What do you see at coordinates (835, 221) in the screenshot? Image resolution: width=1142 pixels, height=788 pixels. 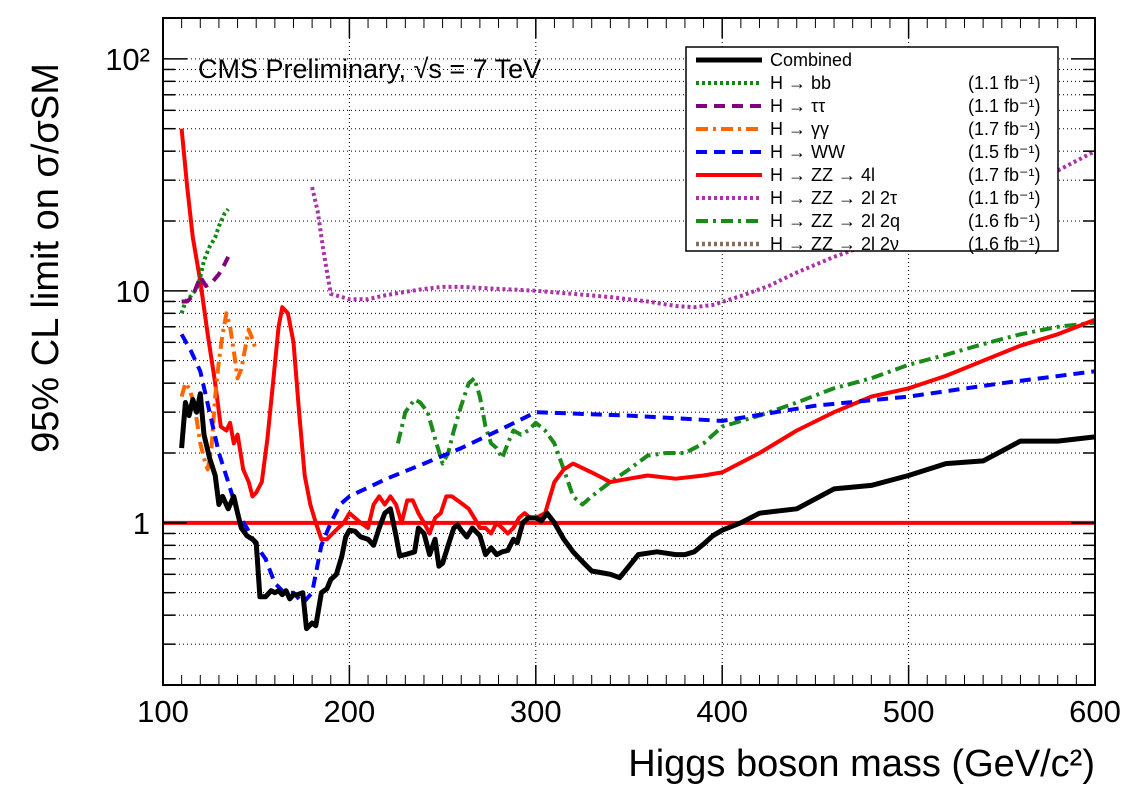 I see `legend-label-7: H → ZZ → 2l 2q` at bounding box center [835, 221].